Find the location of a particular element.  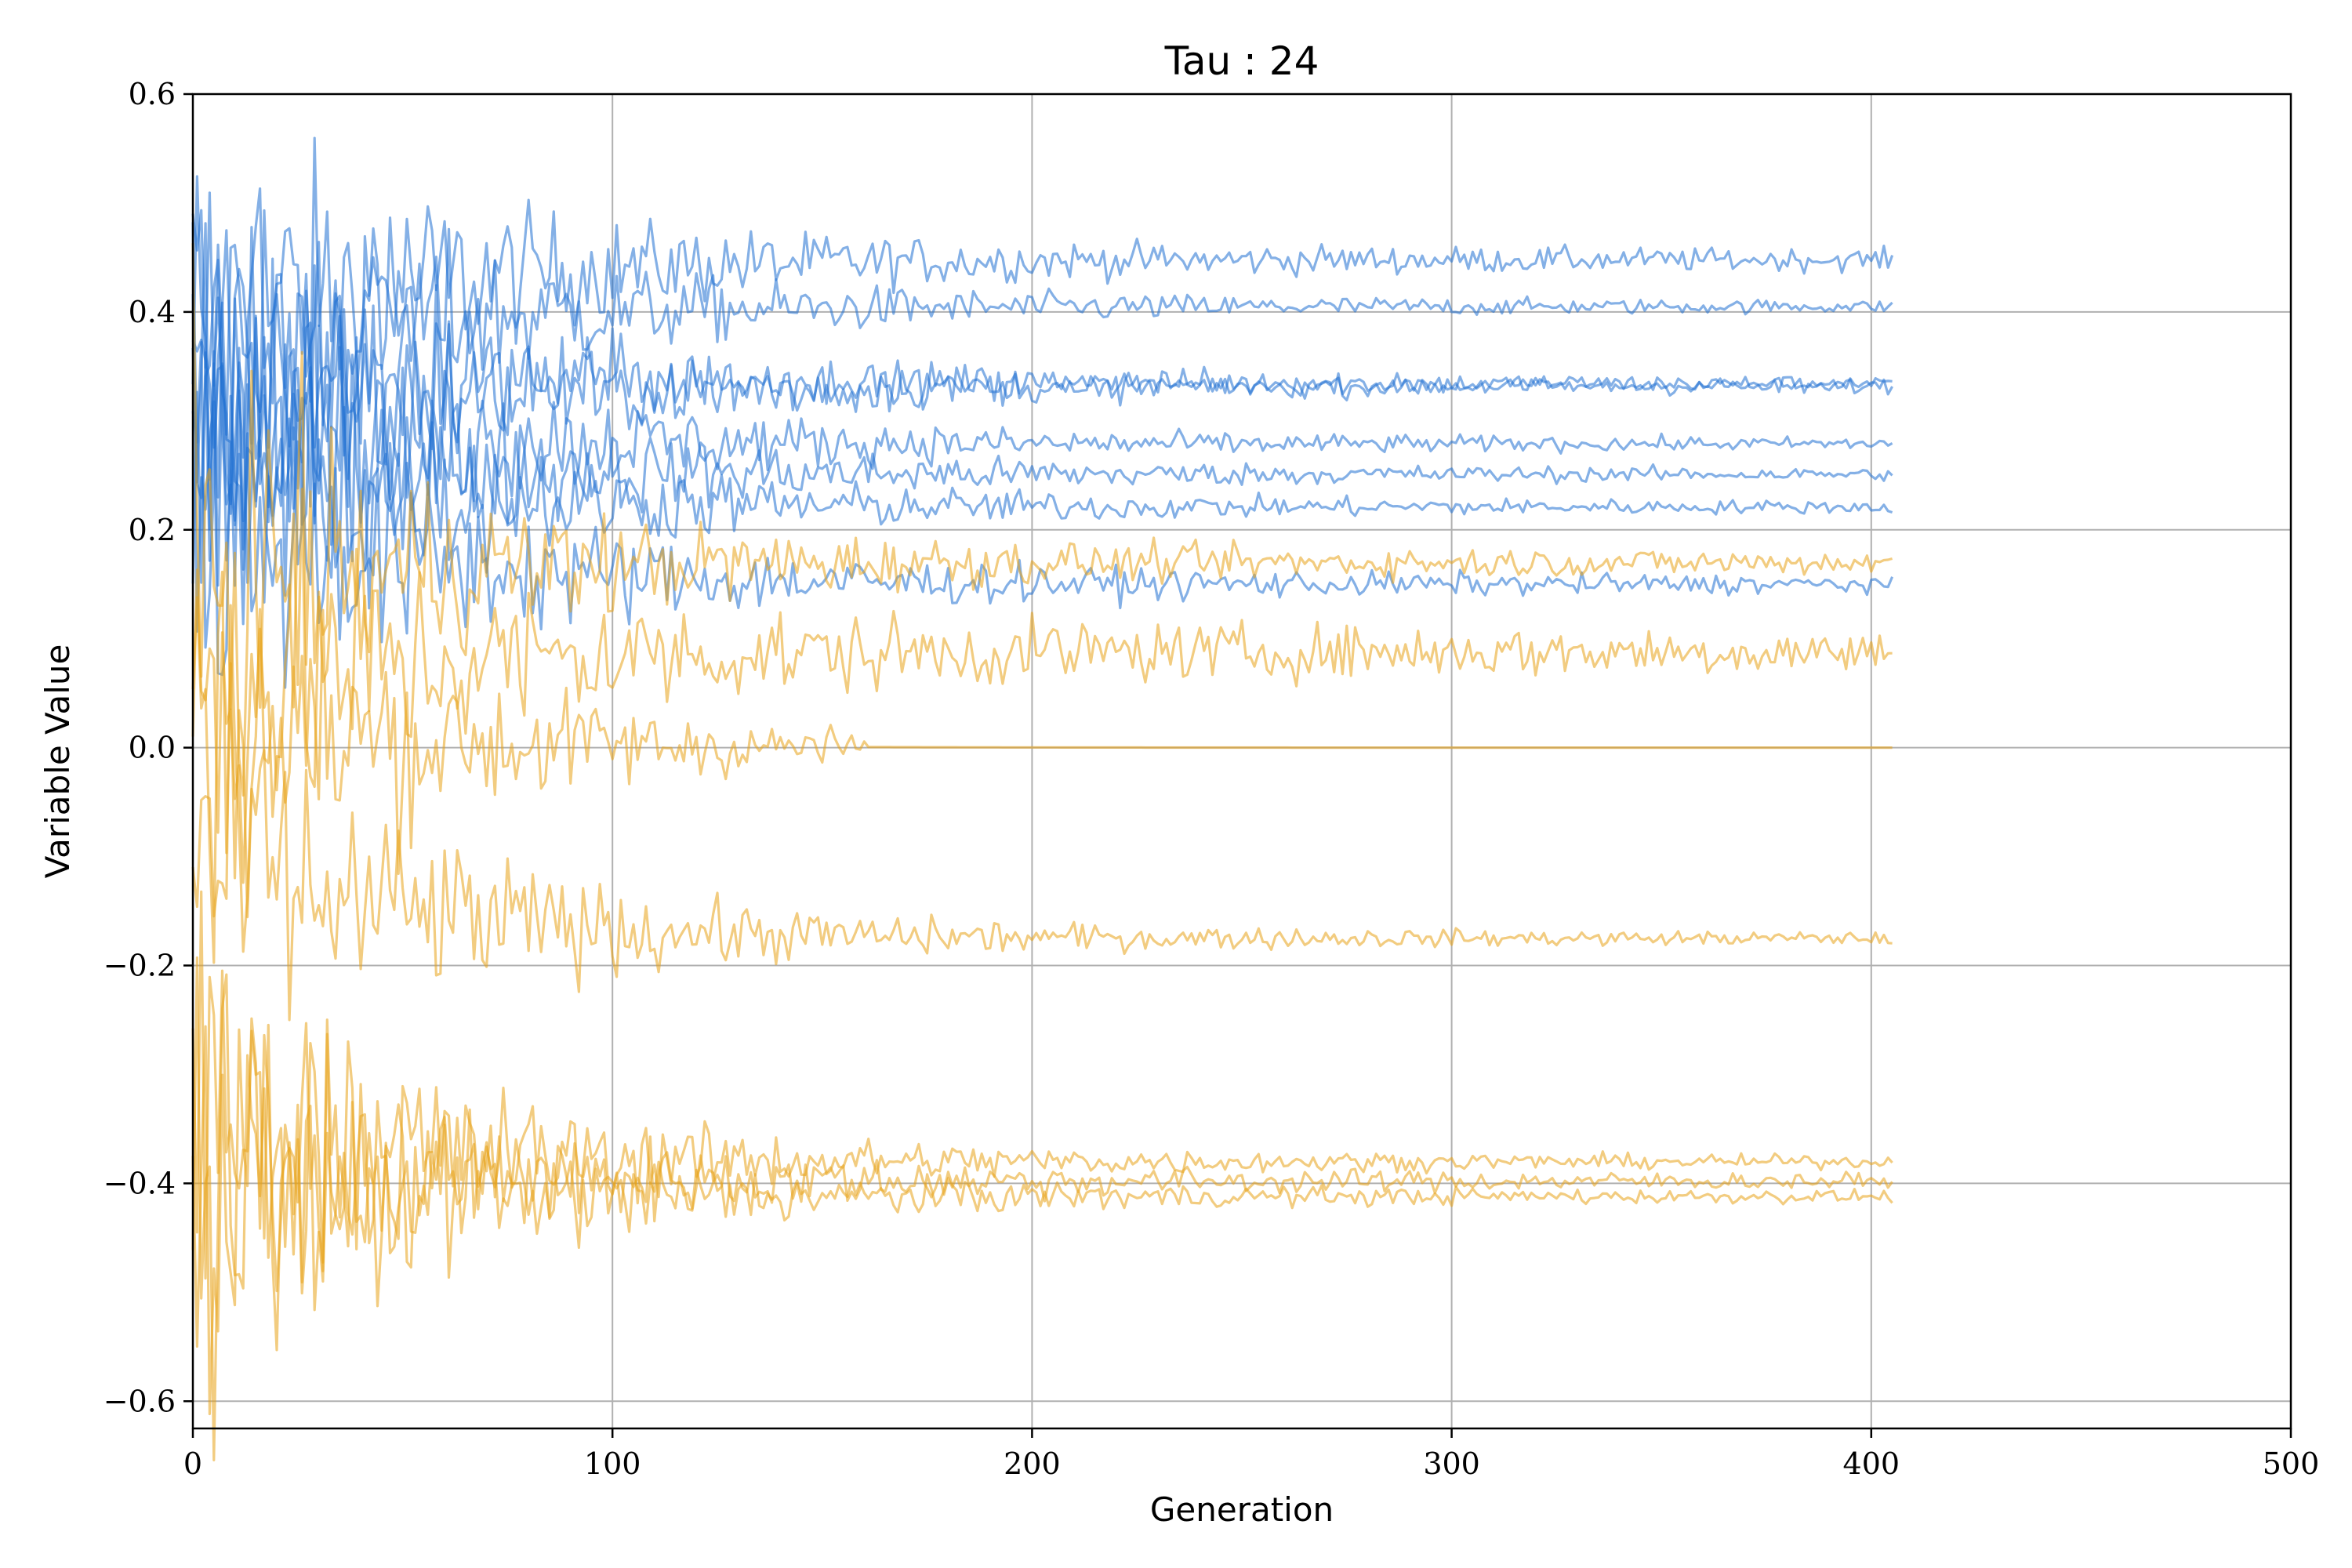

y-tick-label: −0.6 is located at coordinates (139, 1401).